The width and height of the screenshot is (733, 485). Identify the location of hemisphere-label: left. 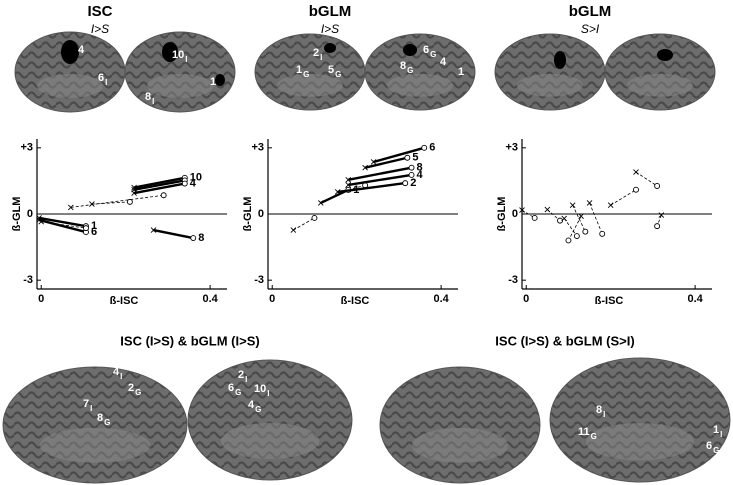
(23, 115).